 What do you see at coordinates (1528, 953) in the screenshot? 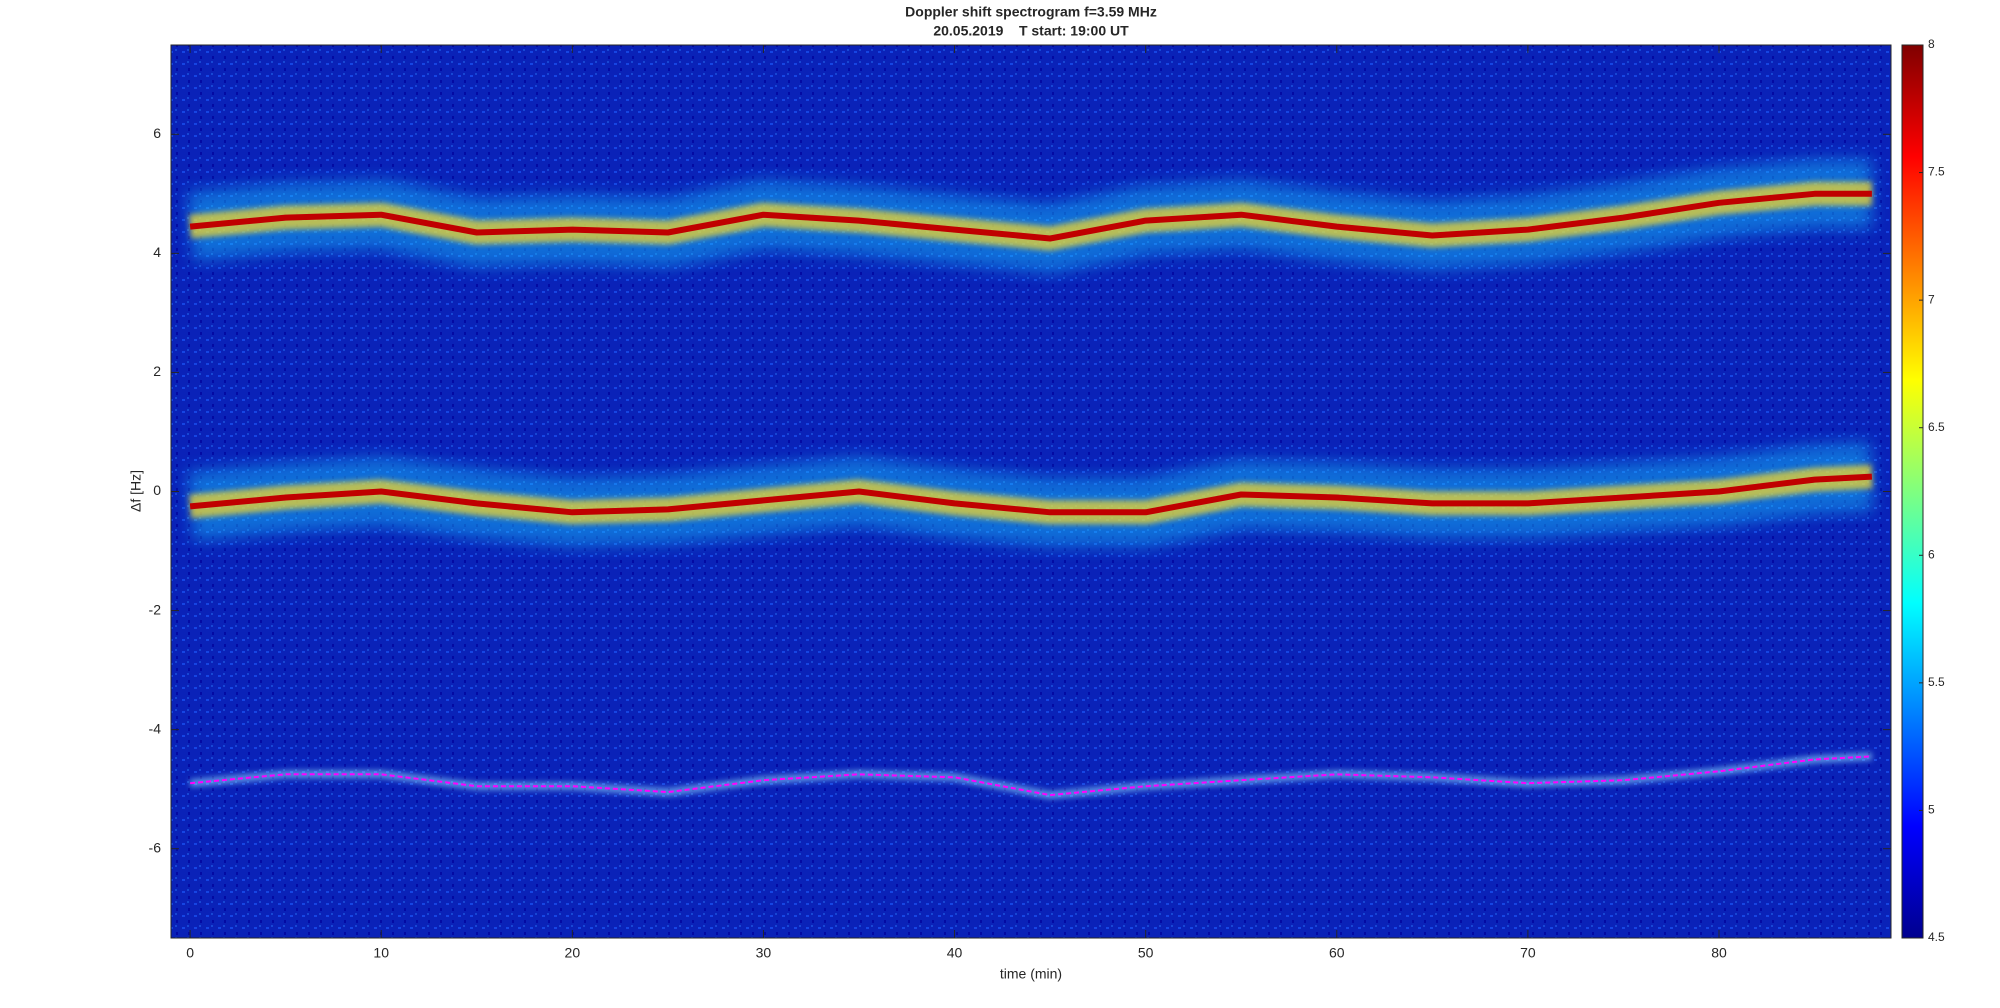
I see `x-tick-label: 70` at bounding box center [1528, 953].